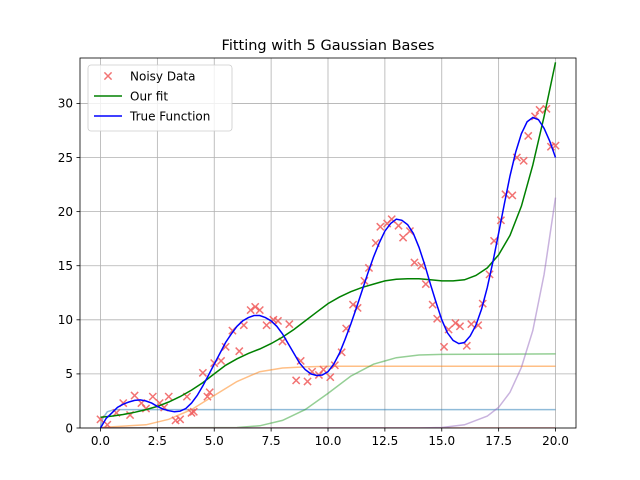 The width and height of the screenshot is (640, 480). Describe the element at coordinates (328, 441) in the screenshot. I see `x-tick-label: 10.0` at that location.